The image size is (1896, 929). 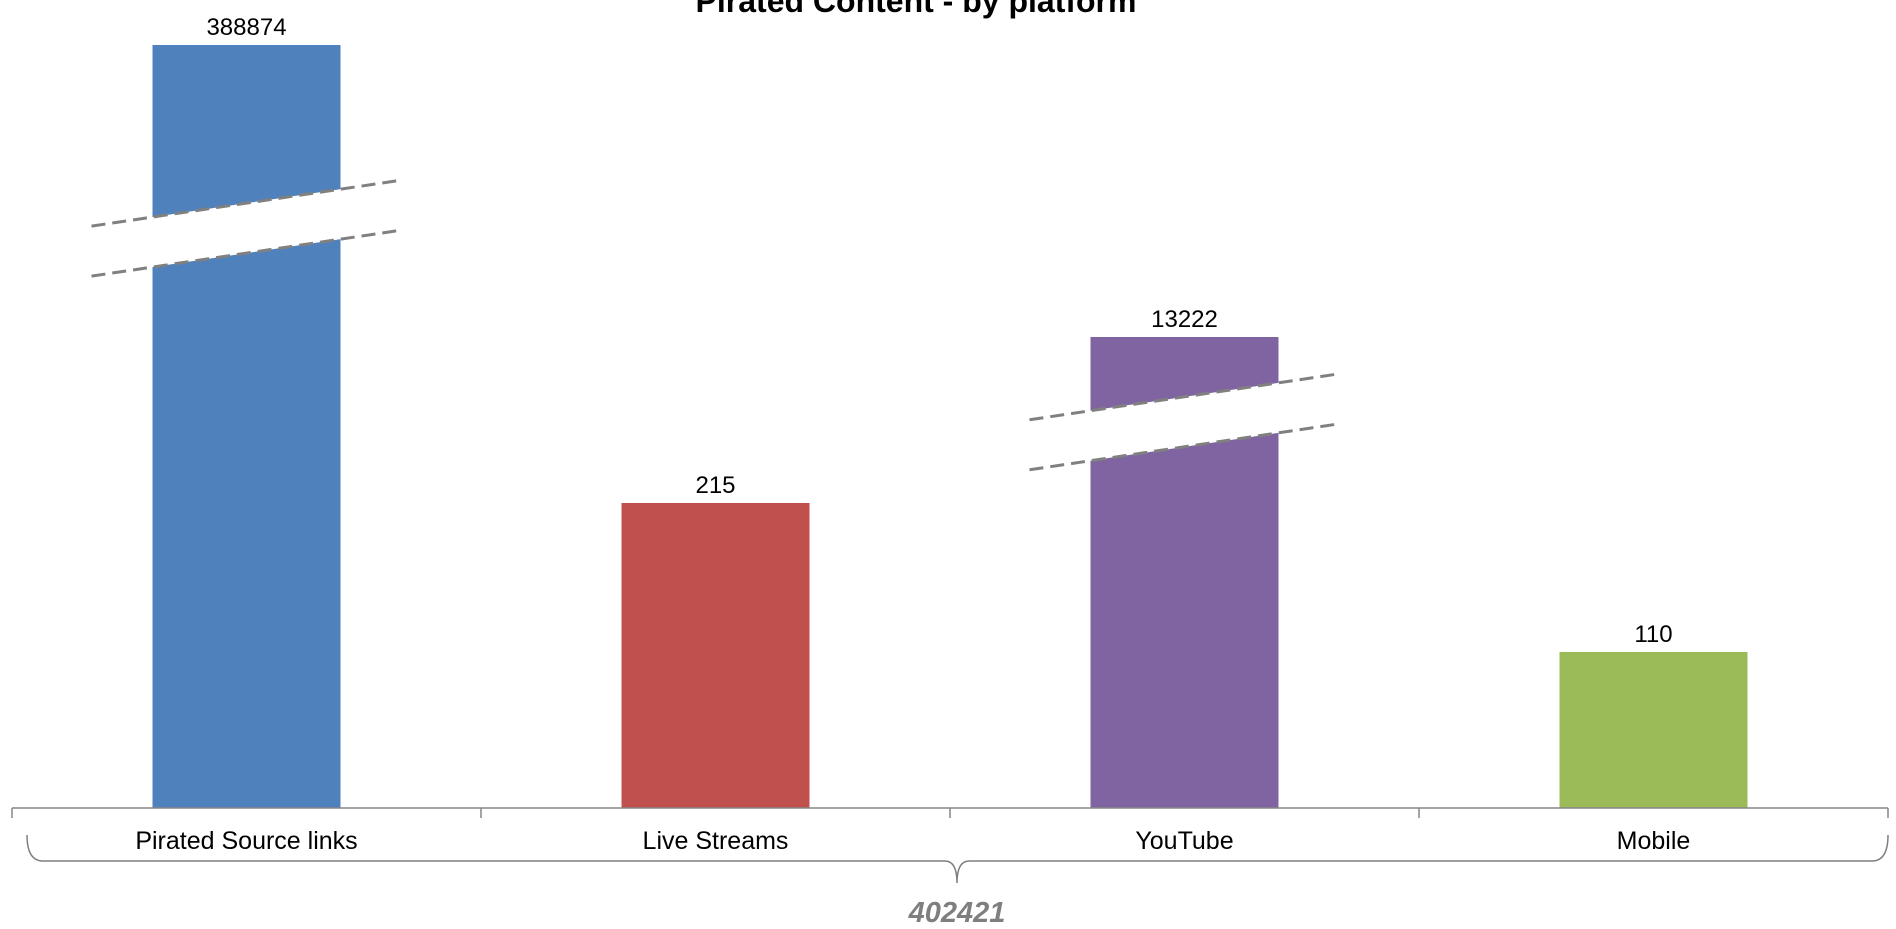 I want to click on chart-title: Pirated Content - by platform, so click(x=916, y=9).